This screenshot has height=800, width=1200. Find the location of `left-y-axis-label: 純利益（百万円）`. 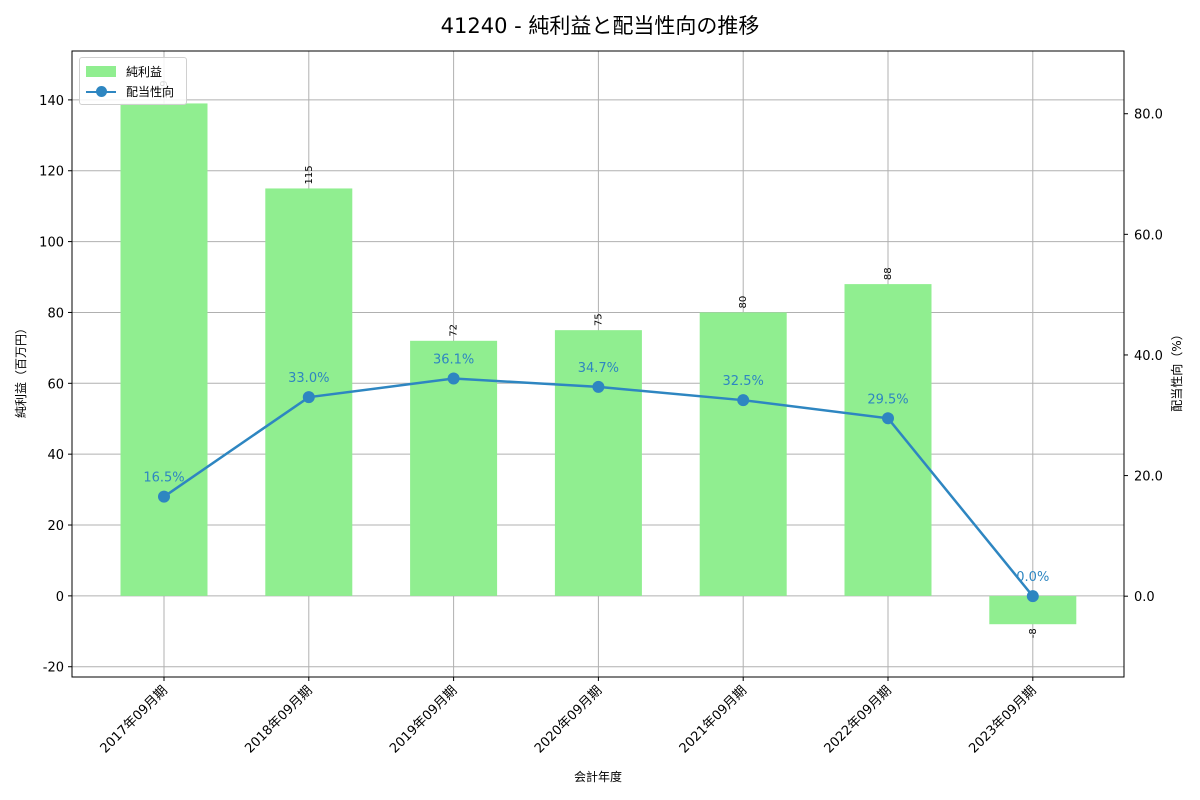

left-y-axis-label: 純利益（百万円） is located at coordinates (21, 370).